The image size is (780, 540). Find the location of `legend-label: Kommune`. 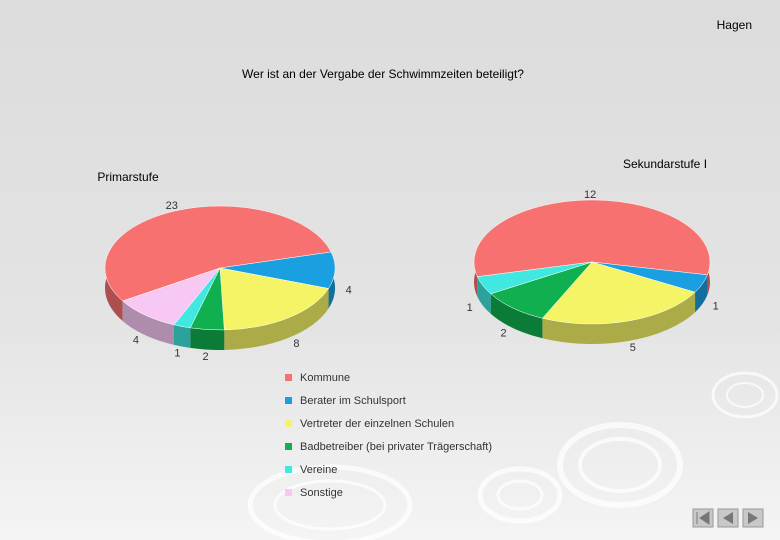

legend-label: Kommune is located at coordinates (325, 378).